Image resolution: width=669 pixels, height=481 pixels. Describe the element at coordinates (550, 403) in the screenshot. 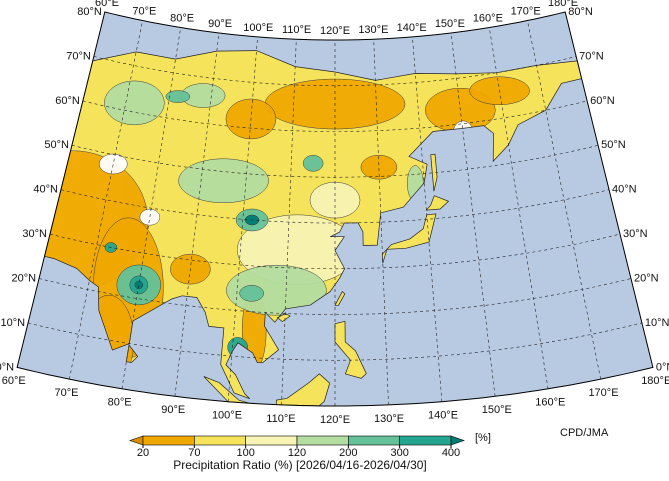

I see `lon-label-bottom: 160°E` at that location.